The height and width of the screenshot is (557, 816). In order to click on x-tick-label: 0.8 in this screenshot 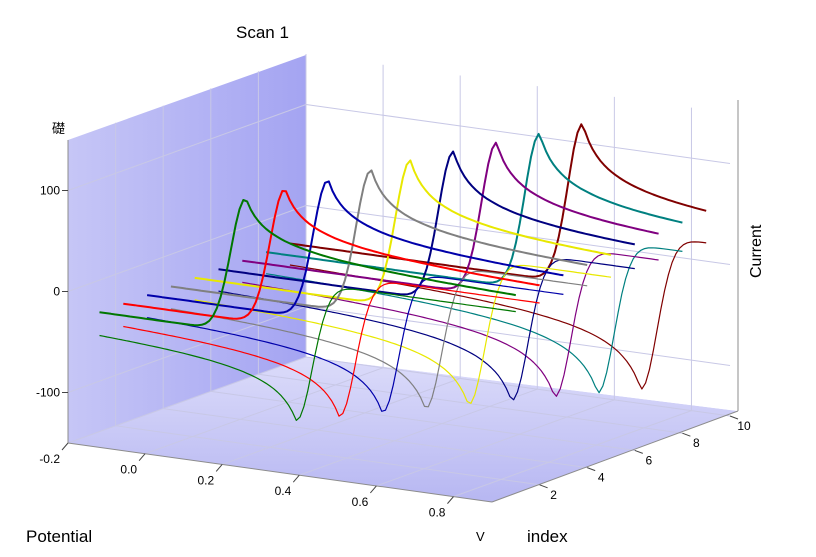, I will do `click(437, 513)`.